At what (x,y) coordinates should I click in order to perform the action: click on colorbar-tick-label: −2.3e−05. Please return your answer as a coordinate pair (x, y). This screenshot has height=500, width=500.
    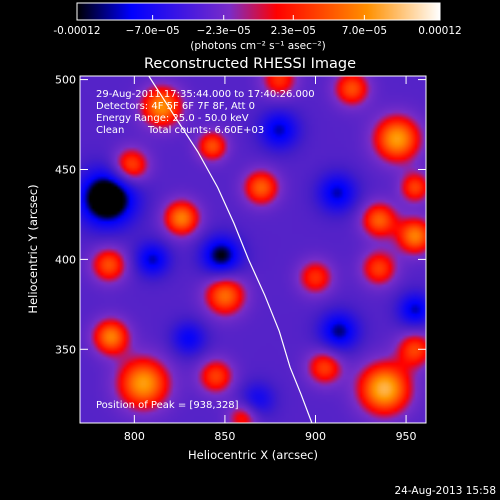
    Looking at the image, I should click on (224, 31).